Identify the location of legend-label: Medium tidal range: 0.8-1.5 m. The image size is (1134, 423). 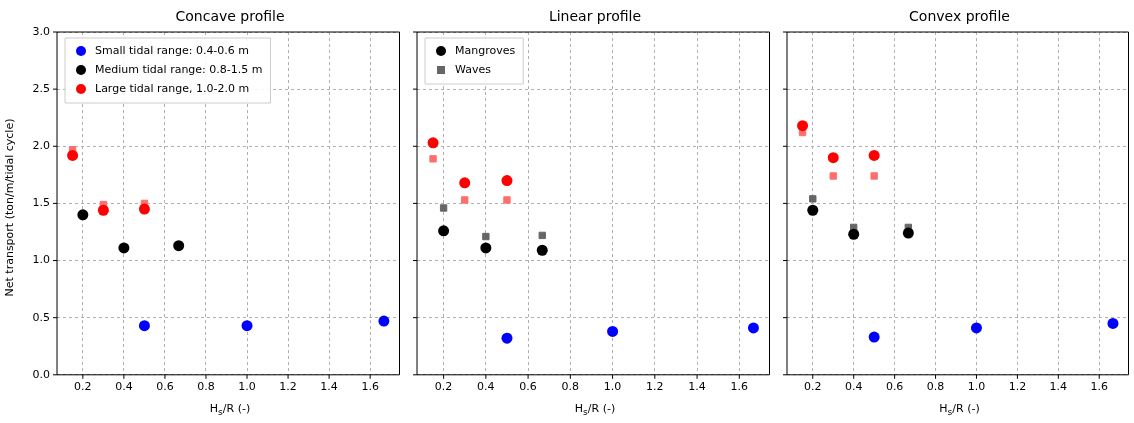
(179, 69).